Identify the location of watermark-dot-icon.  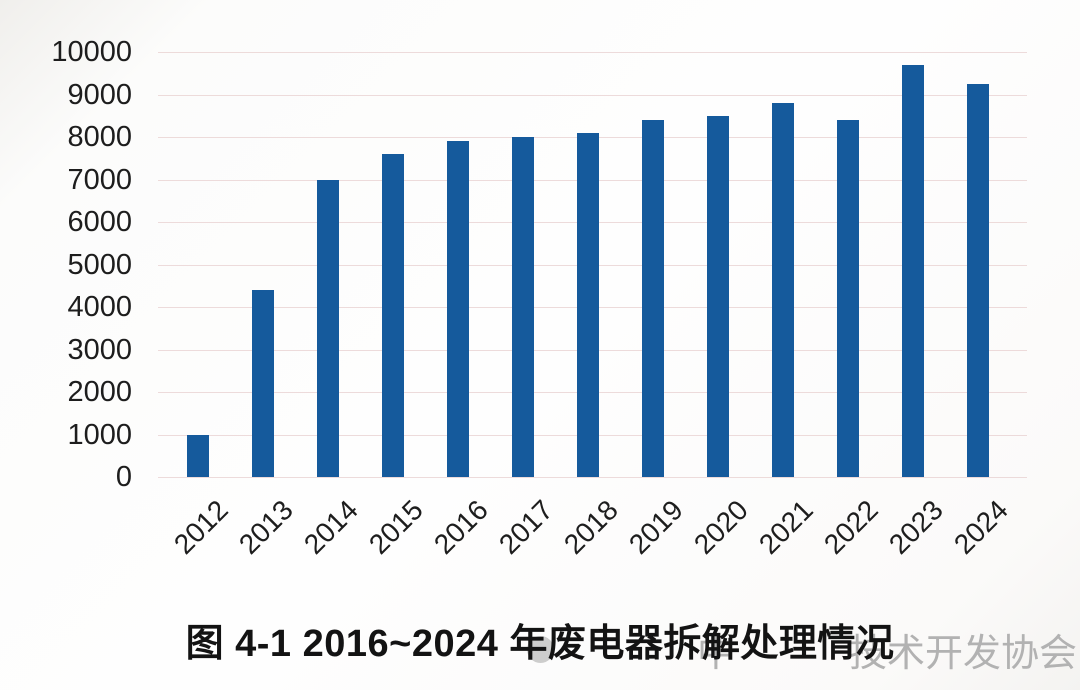
(540, 649).